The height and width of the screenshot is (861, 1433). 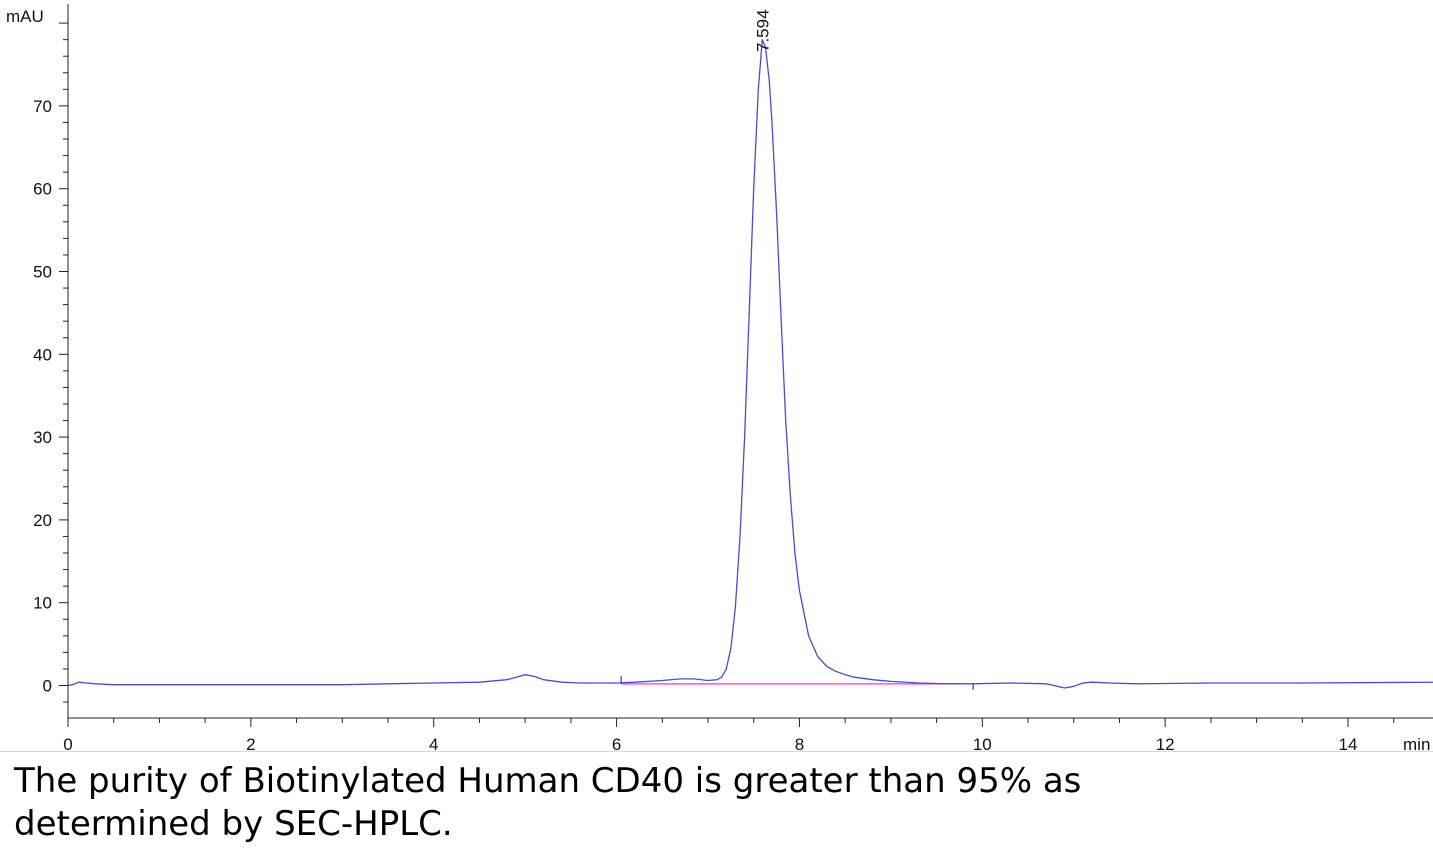 I want to click on x-tick-label: 12, so click(x=1165, y=743).